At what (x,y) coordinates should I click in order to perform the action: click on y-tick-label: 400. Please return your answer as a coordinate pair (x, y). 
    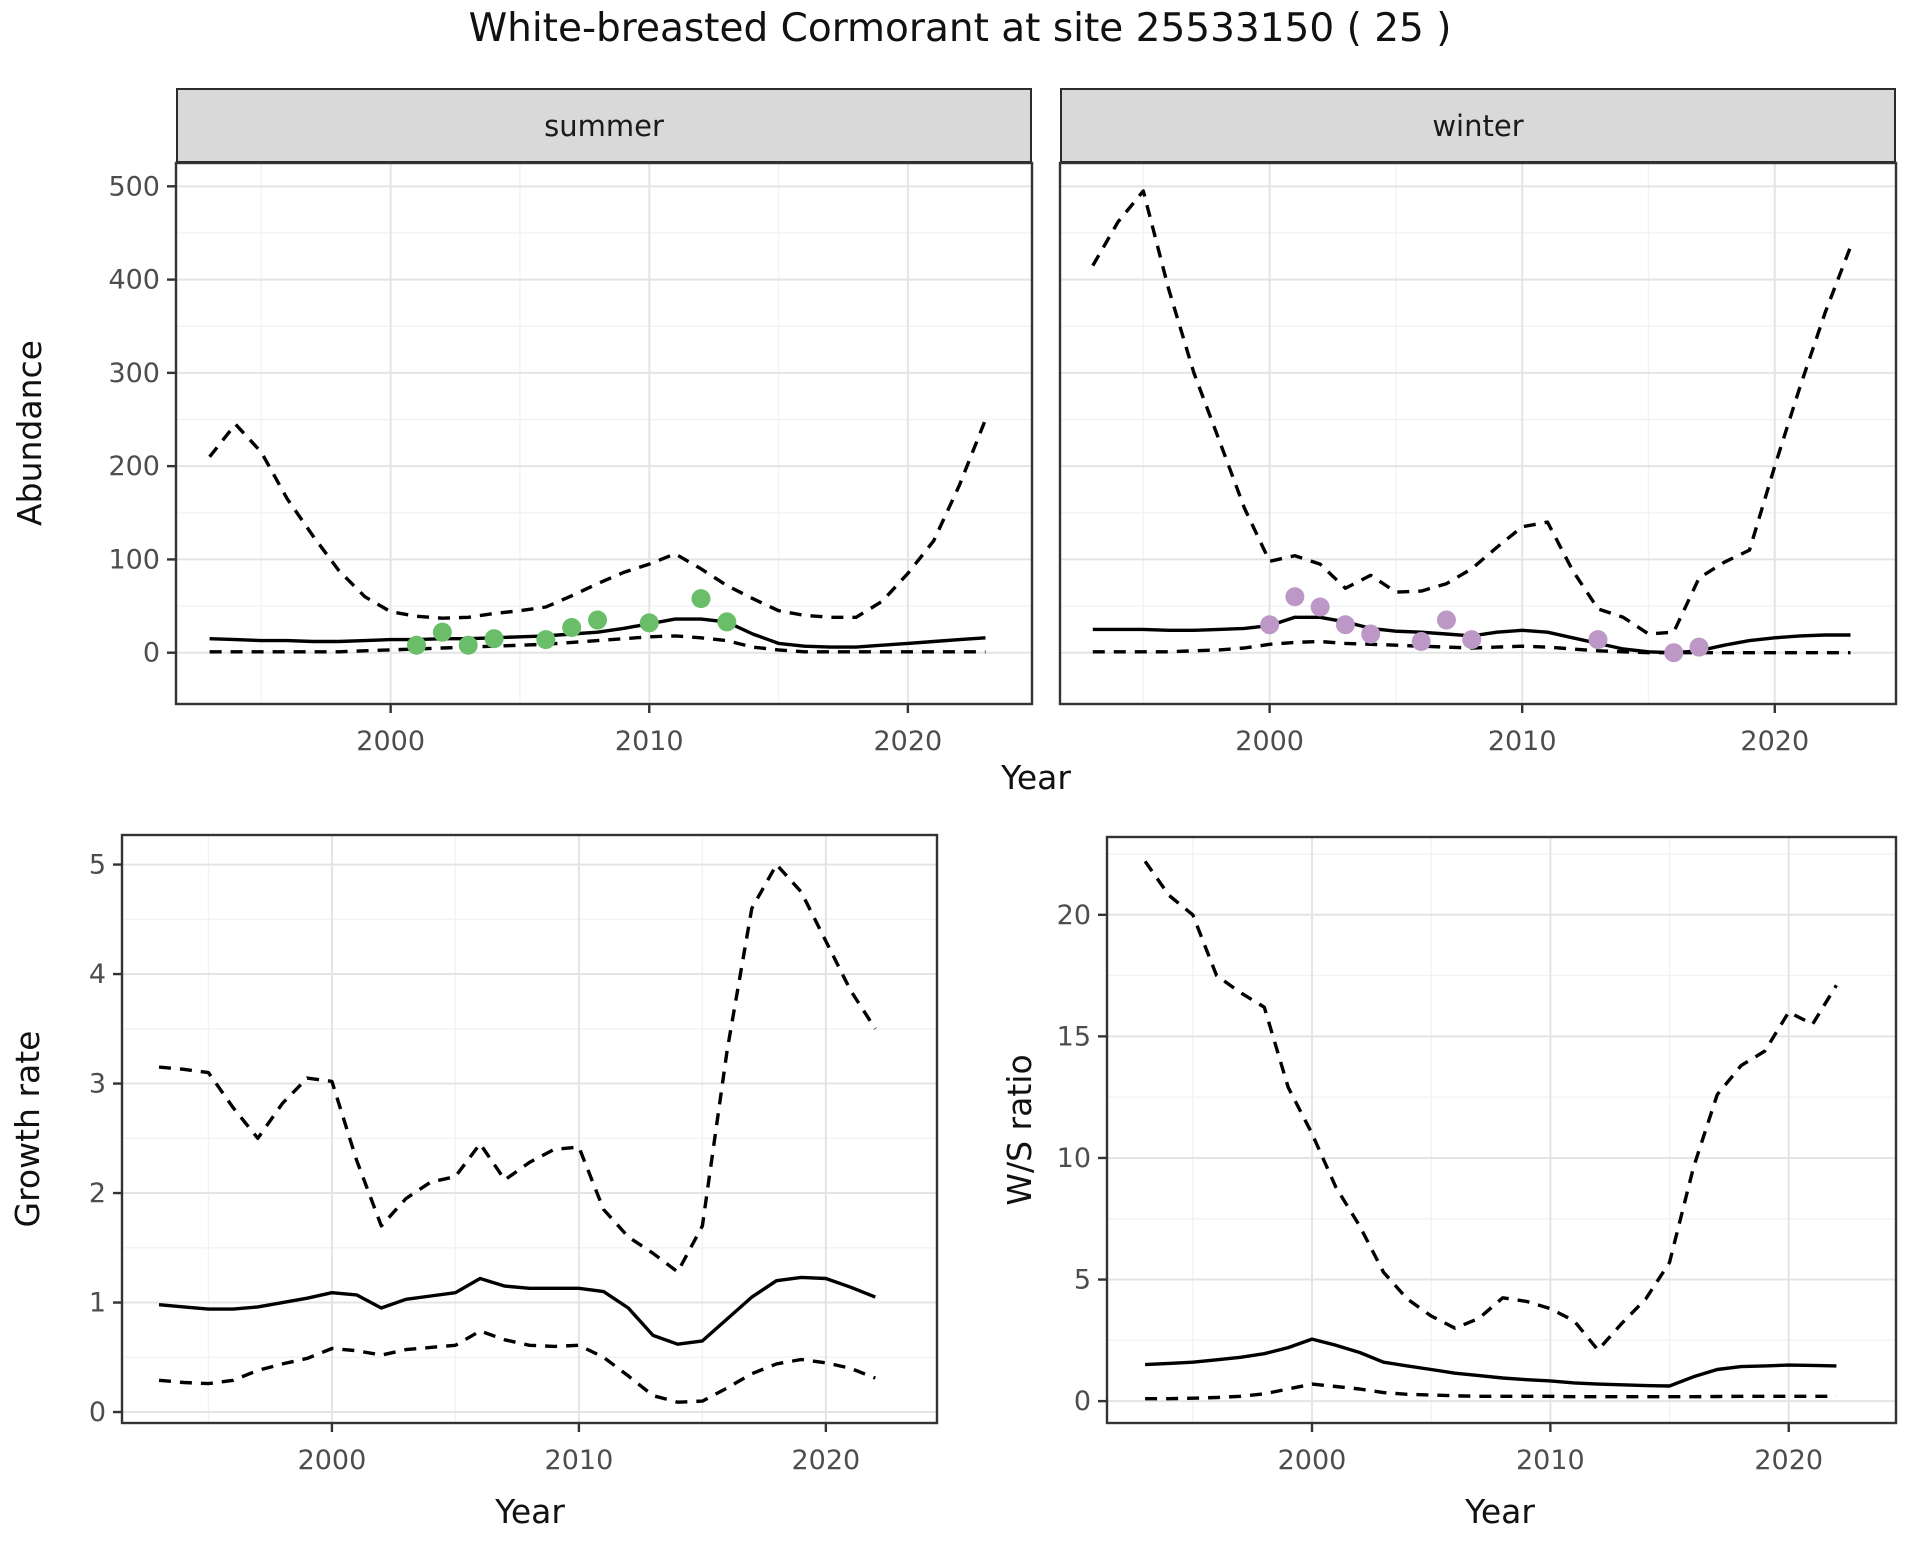
    Looking at the image, I should click on (134, 280).